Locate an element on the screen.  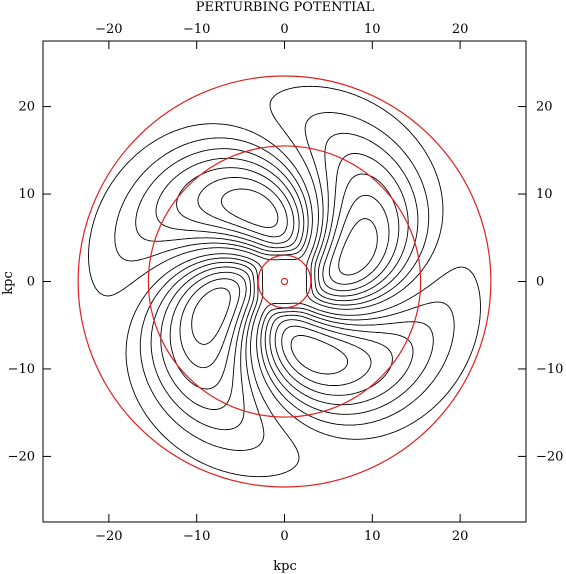
negative-contour is located at coordinates (284, 281).